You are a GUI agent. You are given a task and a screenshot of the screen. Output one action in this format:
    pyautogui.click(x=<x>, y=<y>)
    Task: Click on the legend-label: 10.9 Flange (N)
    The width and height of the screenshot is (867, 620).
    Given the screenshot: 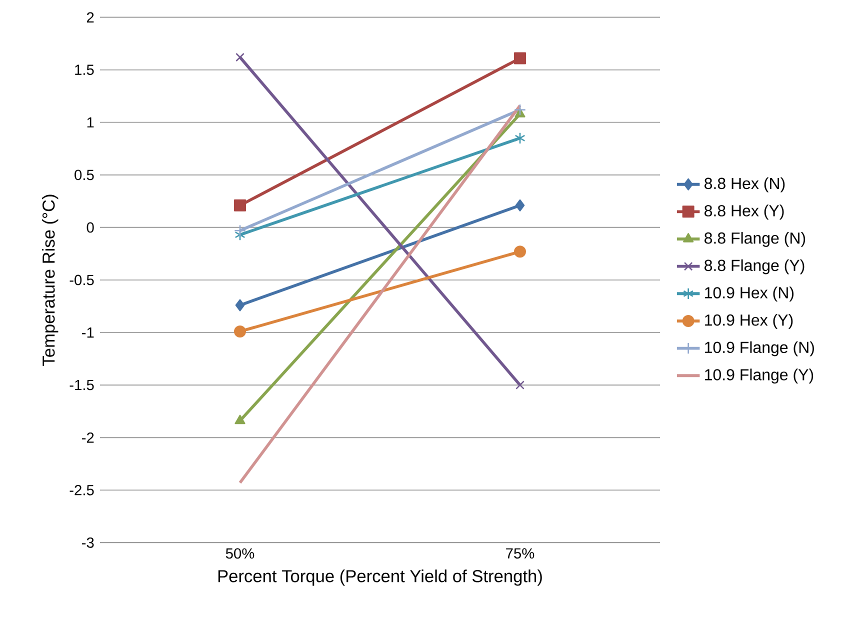 What is the action you would take?
    pyautogui.click(x=759, y=348)
    